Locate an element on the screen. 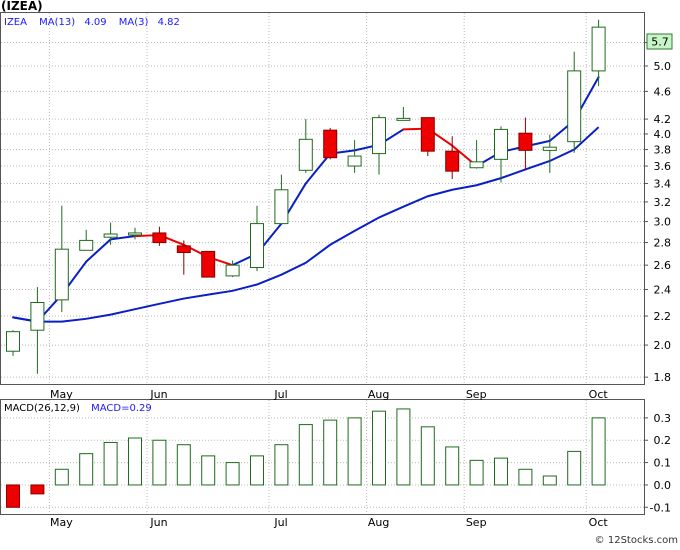 This screenshot has width=680, height=550. price-tick-label: 3.8 is located at coordinates (663, 150).